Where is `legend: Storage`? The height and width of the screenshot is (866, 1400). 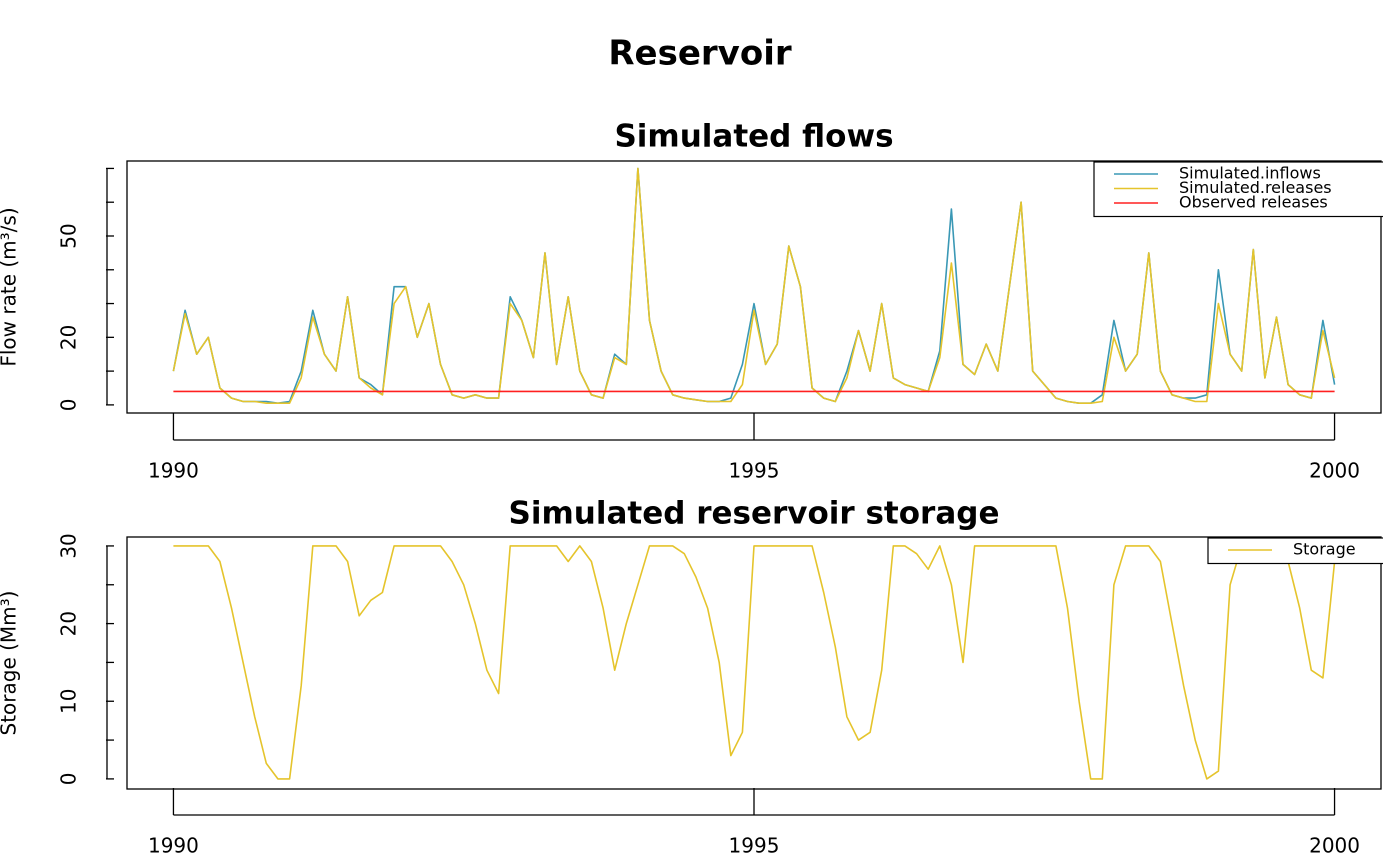
legend: Storage is located at coordinates (1295, 551).